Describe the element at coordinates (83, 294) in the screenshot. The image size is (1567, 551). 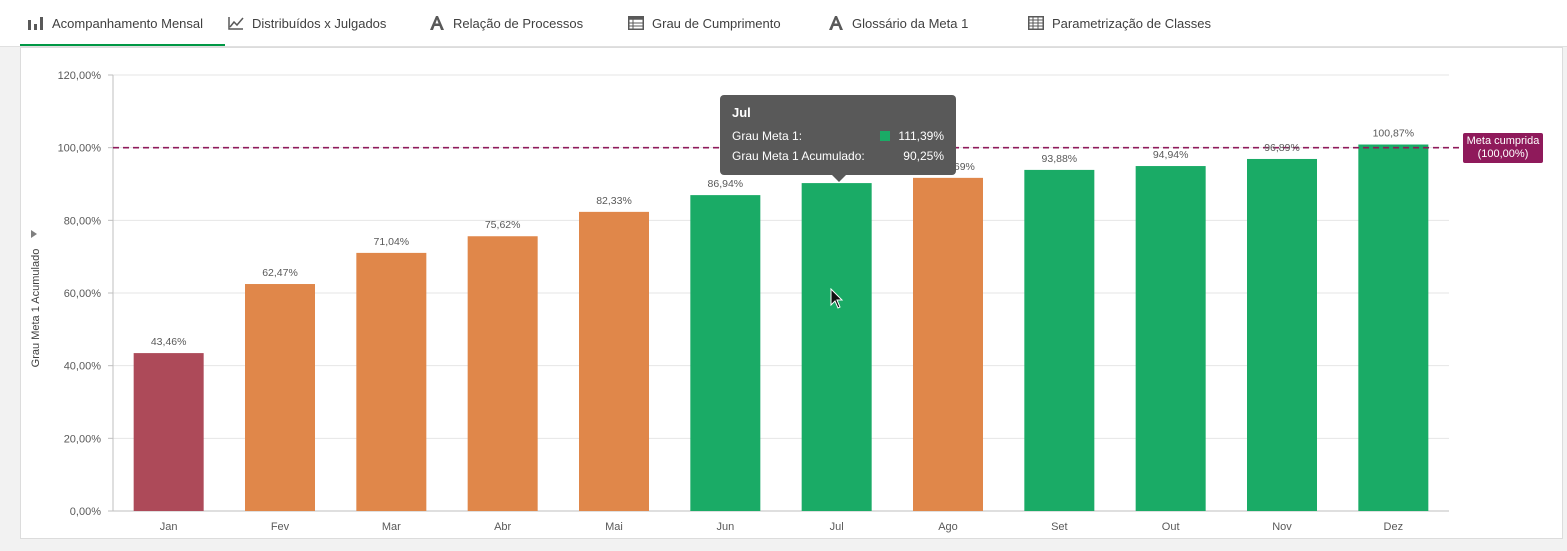
I see `y-tick-label: 60,00%` at that location.